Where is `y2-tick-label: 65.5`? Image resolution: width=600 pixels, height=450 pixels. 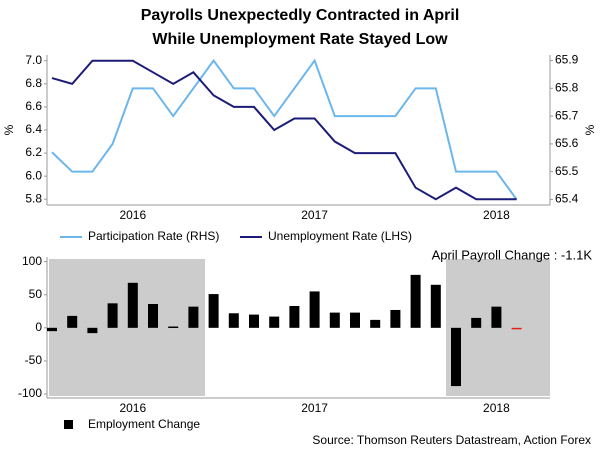 y2-tick-label: 65.5 is located at coordinates (567, 171).